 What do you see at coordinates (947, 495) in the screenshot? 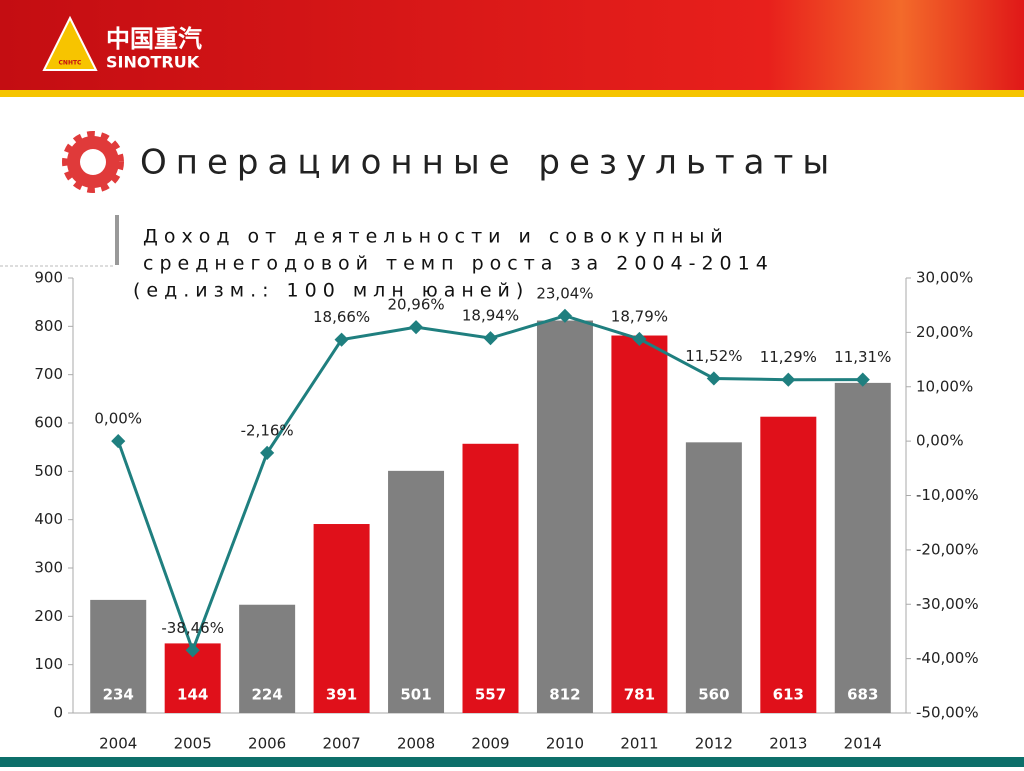
I see `y2-tick-label: -10,00%` at bounding box center [947, 495].